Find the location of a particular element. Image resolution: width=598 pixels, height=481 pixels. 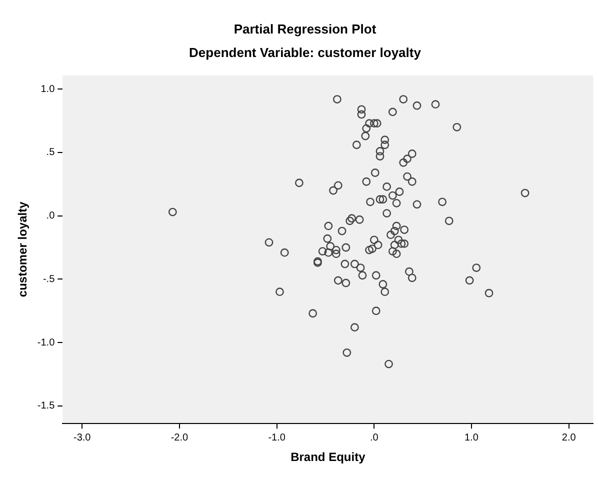

y-axis-title: customer loyalty is located at coordinates (23, 249).